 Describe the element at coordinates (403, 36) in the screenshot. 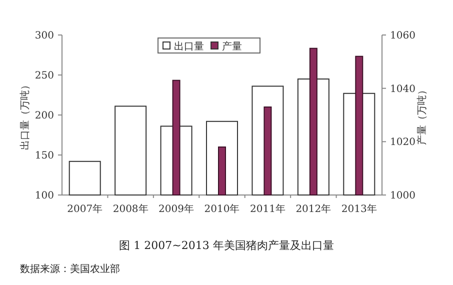

I see `y2-tick-label: 1060` at that location.